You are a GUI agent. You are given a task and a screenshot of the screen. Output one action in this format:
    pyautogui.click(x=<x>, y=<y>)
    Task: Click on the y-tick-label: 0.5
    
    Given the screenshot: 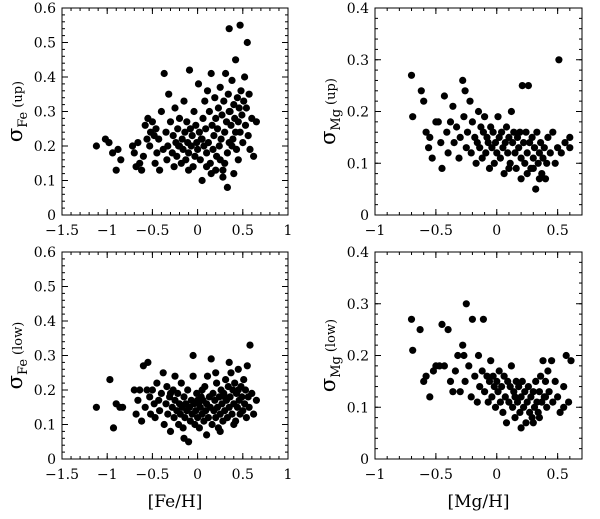 What is the action you would take?
    pyautogui.click(x=45, y=288)
    